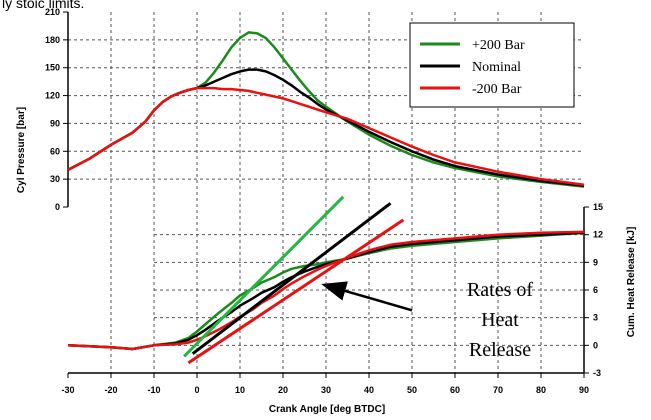 This screenshot has height=420, width=651. I want to click on heat-tick-label-5: 12, so click(598, 235).